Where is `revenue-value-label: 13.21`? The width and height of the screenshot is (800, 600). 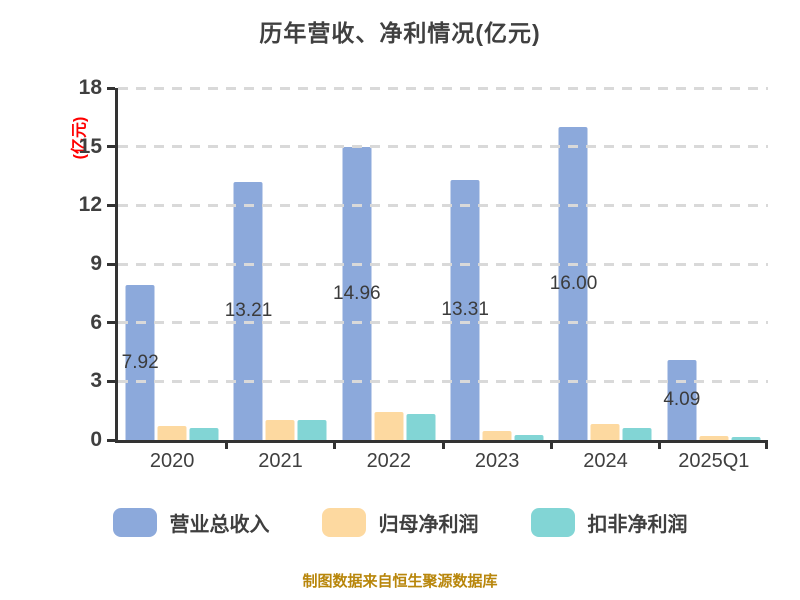
revenue-value-label: 13.21 is located at coordinates (248, 310).